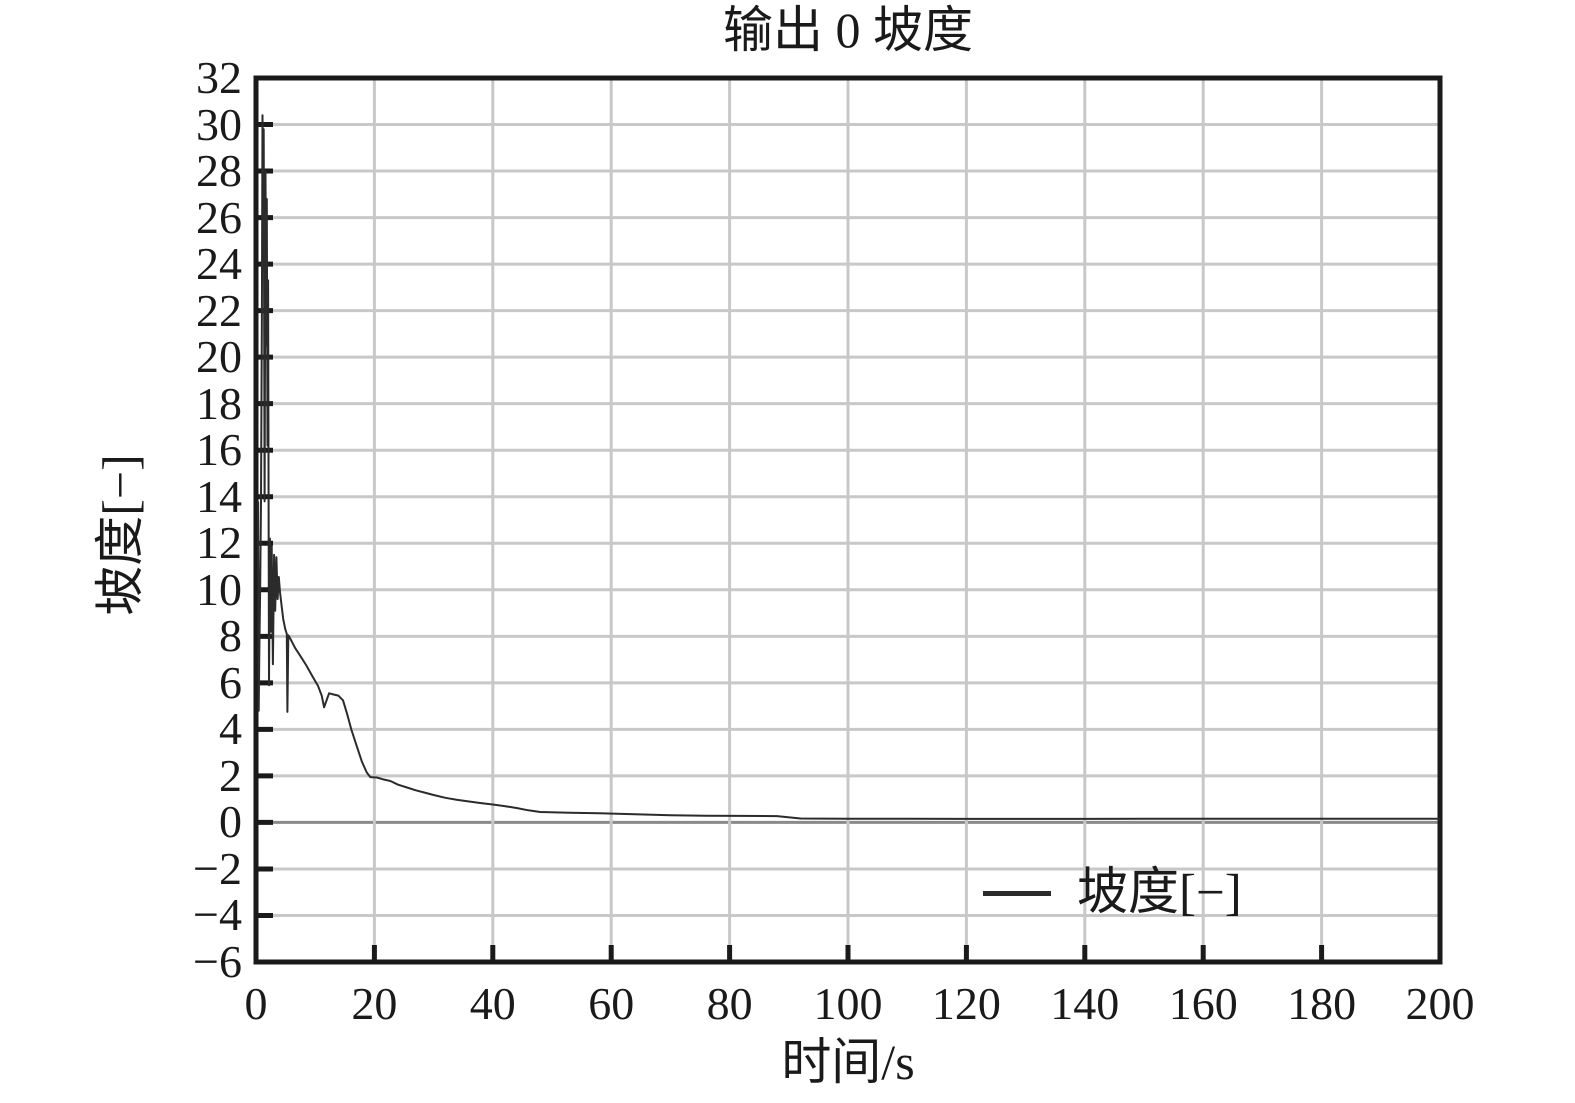 The image size is (1575, 1103). Describe the element at coordinates (219, 124) in the screenshot. I see `y-tick-label: 30` at that location.